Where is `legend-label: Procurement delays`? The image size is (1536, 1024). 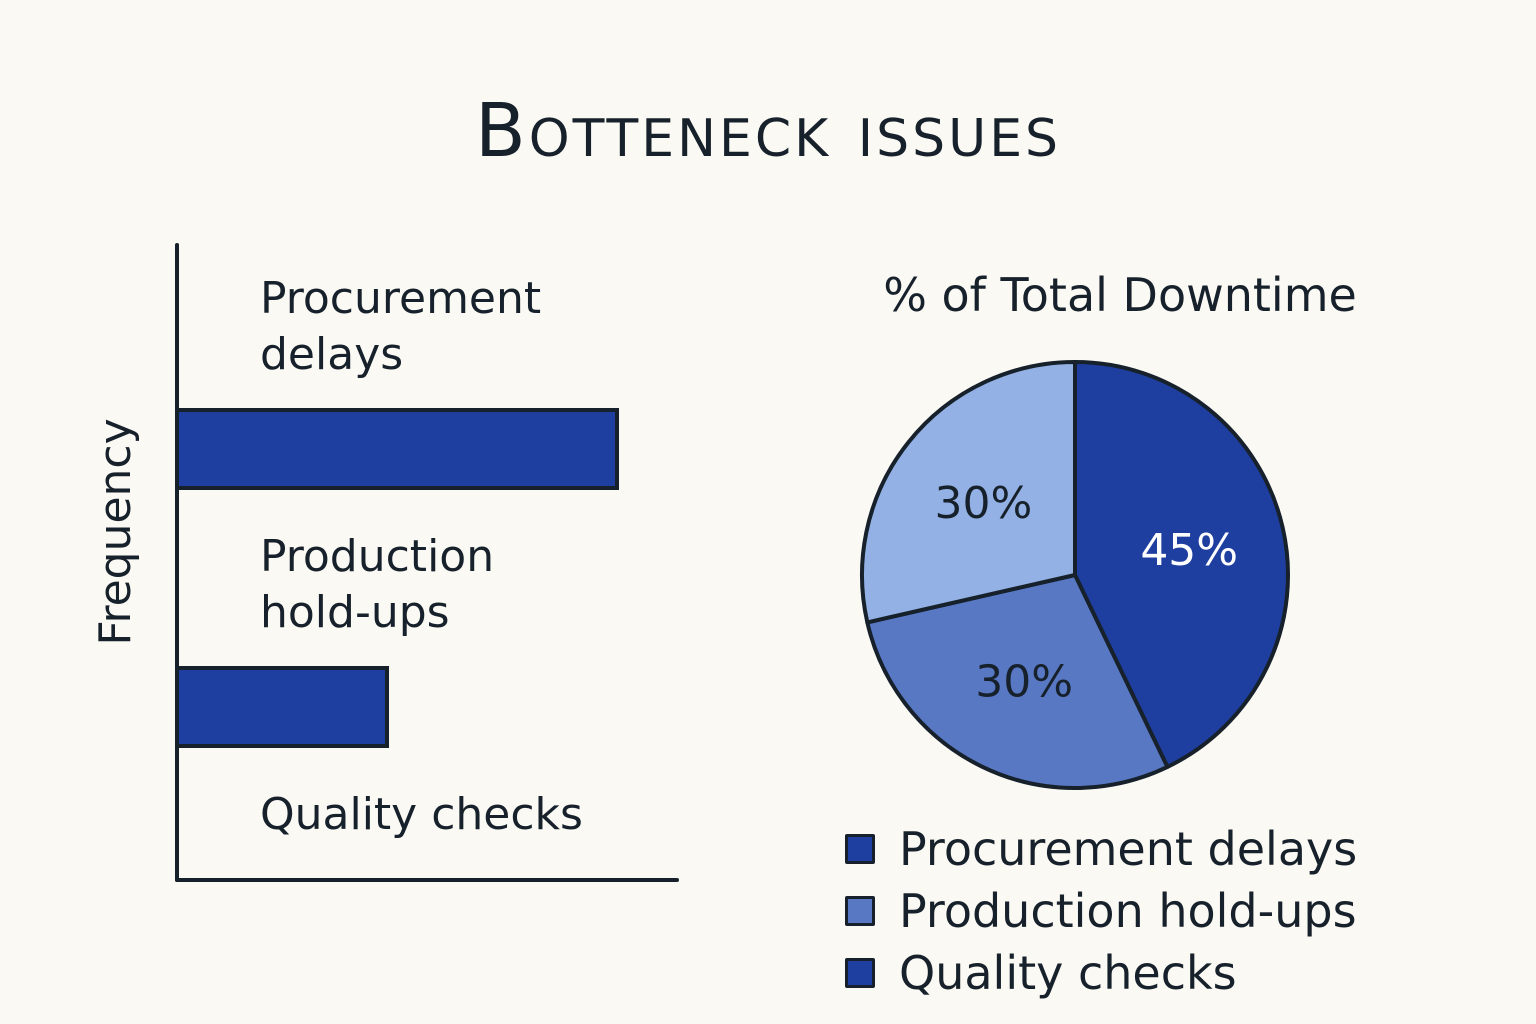
legend-label: Procurement delays is located at coordinates (1128, 849).